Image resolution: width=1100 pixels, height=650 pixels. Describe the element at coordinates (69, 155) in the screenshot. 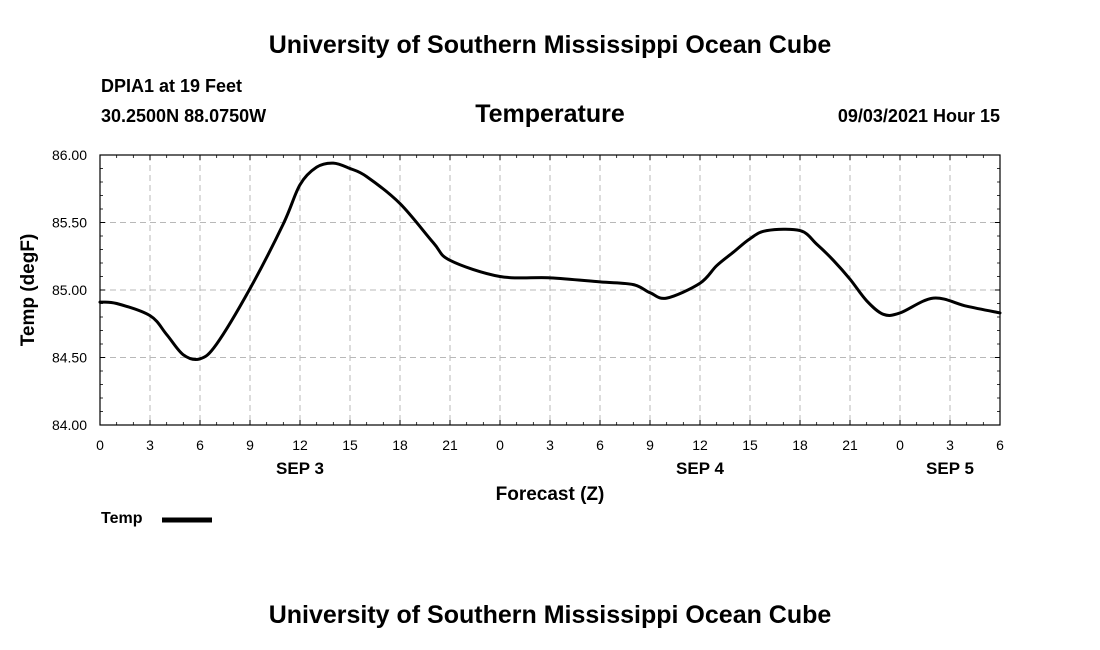

I see `y-tick-label: 86.00` at that location.